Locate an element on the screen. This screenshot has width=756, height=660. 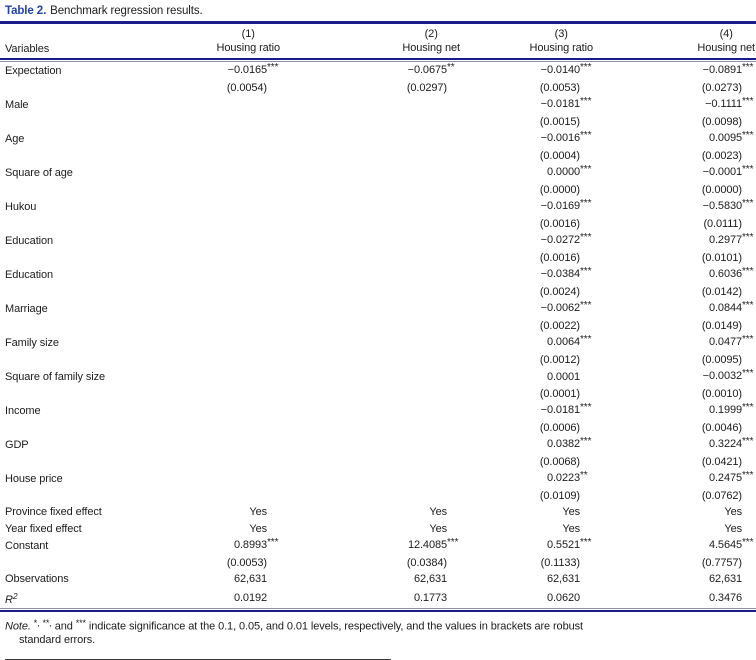
row-label: Constant is located at coordinates (27, 545).